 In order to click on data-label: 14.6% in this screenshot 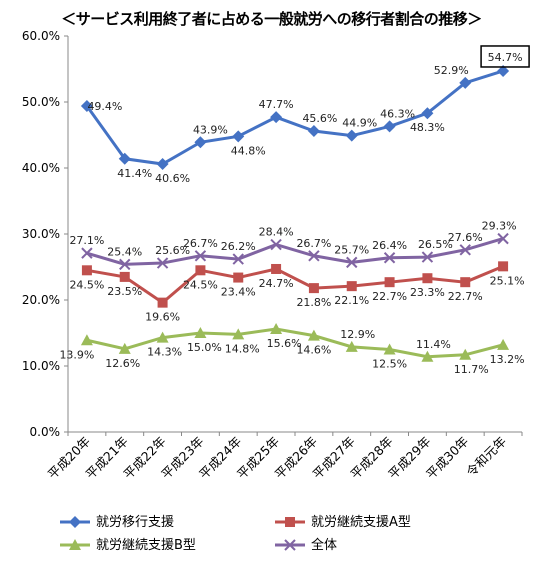, I will do `click(313, 350)`.